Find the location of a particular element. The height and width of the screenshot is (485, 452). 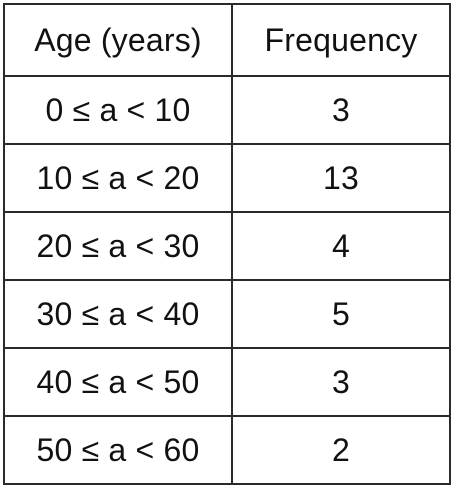

age-cell: 40 ≤ a < 50 is located at coordinates (118, 382).